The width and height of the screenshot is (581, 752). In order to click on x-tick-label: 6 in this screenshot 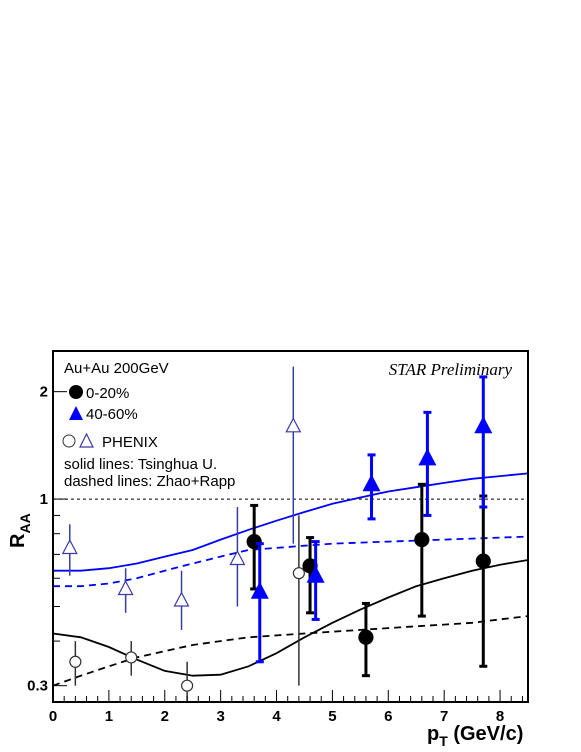, I will do `click(388, 716)`.